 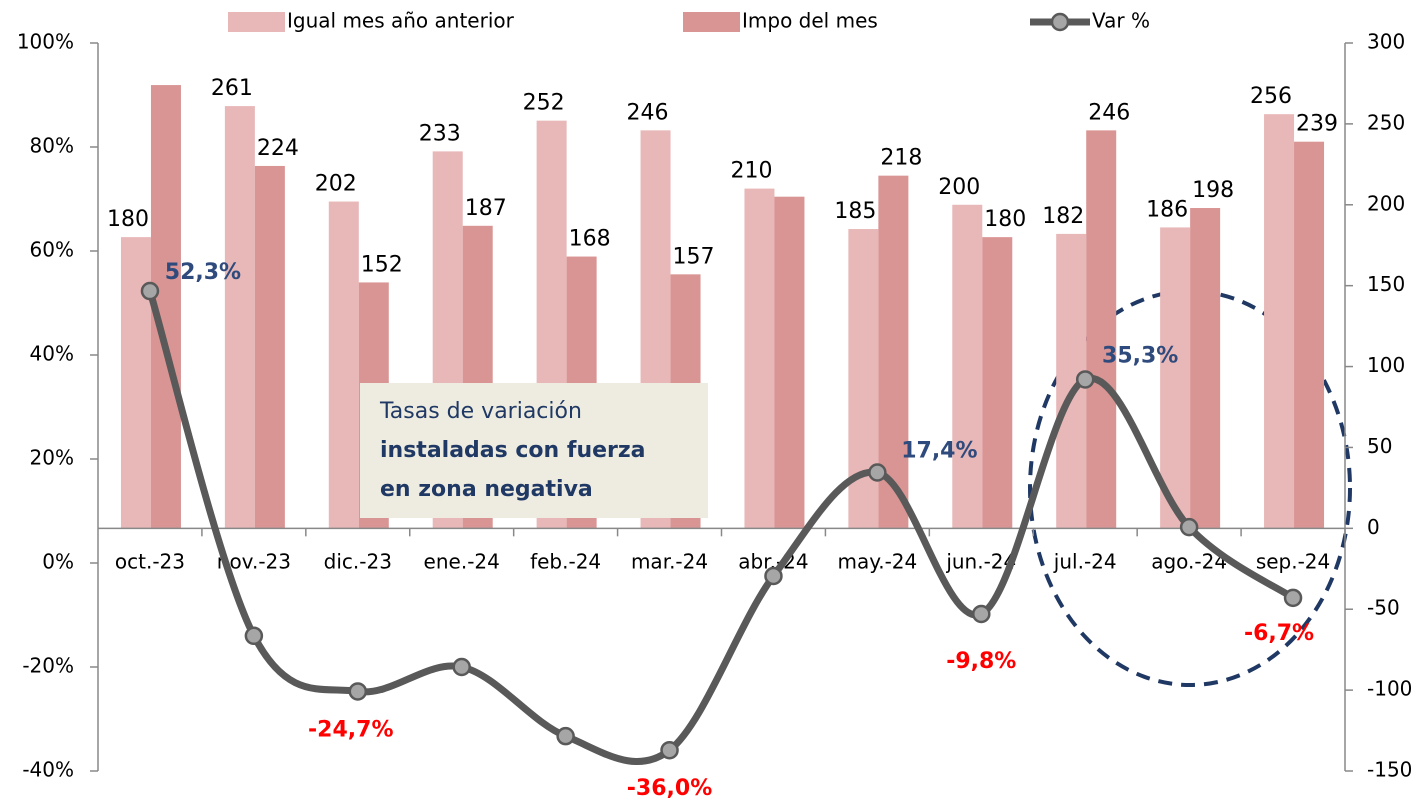 What do you see at coordinates (45, 42) in the screenshot?
I see `y-tick-label: 100%` at bounding box center [45, 42].